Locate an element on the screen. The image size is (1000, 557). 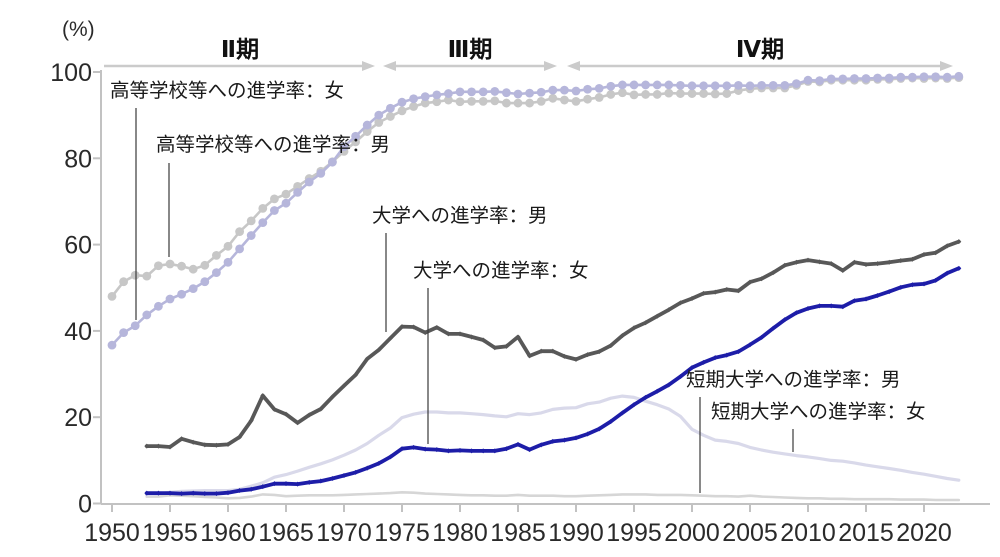
x-tick-label: 2005 is located at coordinates (750, 533).